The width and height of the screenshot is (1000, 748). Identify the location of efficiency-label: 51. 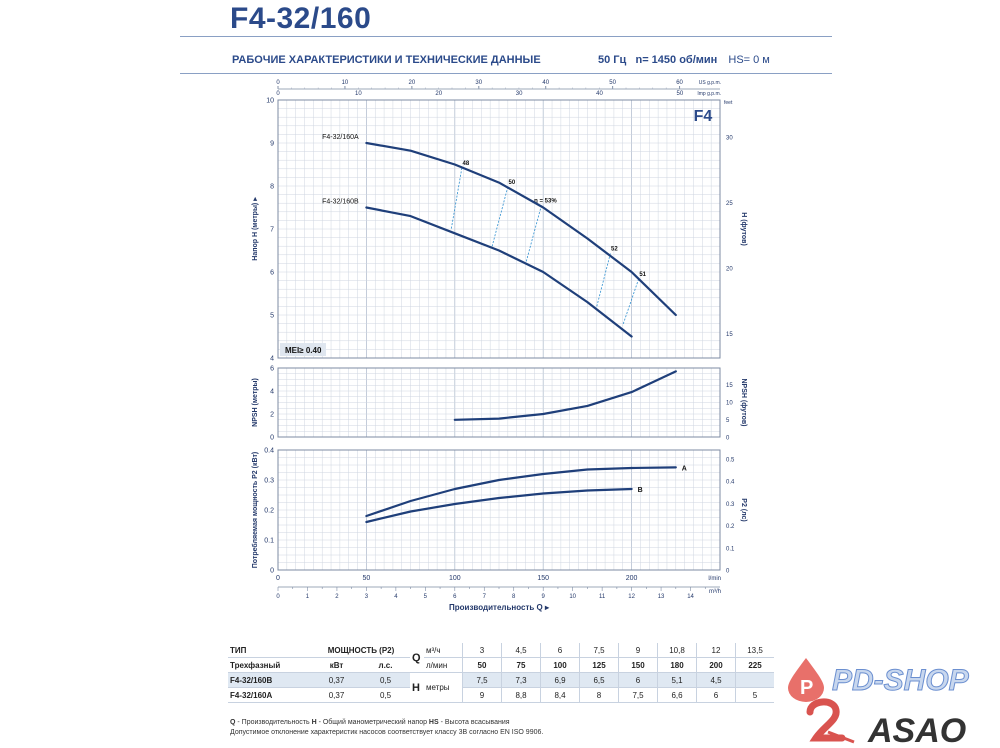
(642, 275).